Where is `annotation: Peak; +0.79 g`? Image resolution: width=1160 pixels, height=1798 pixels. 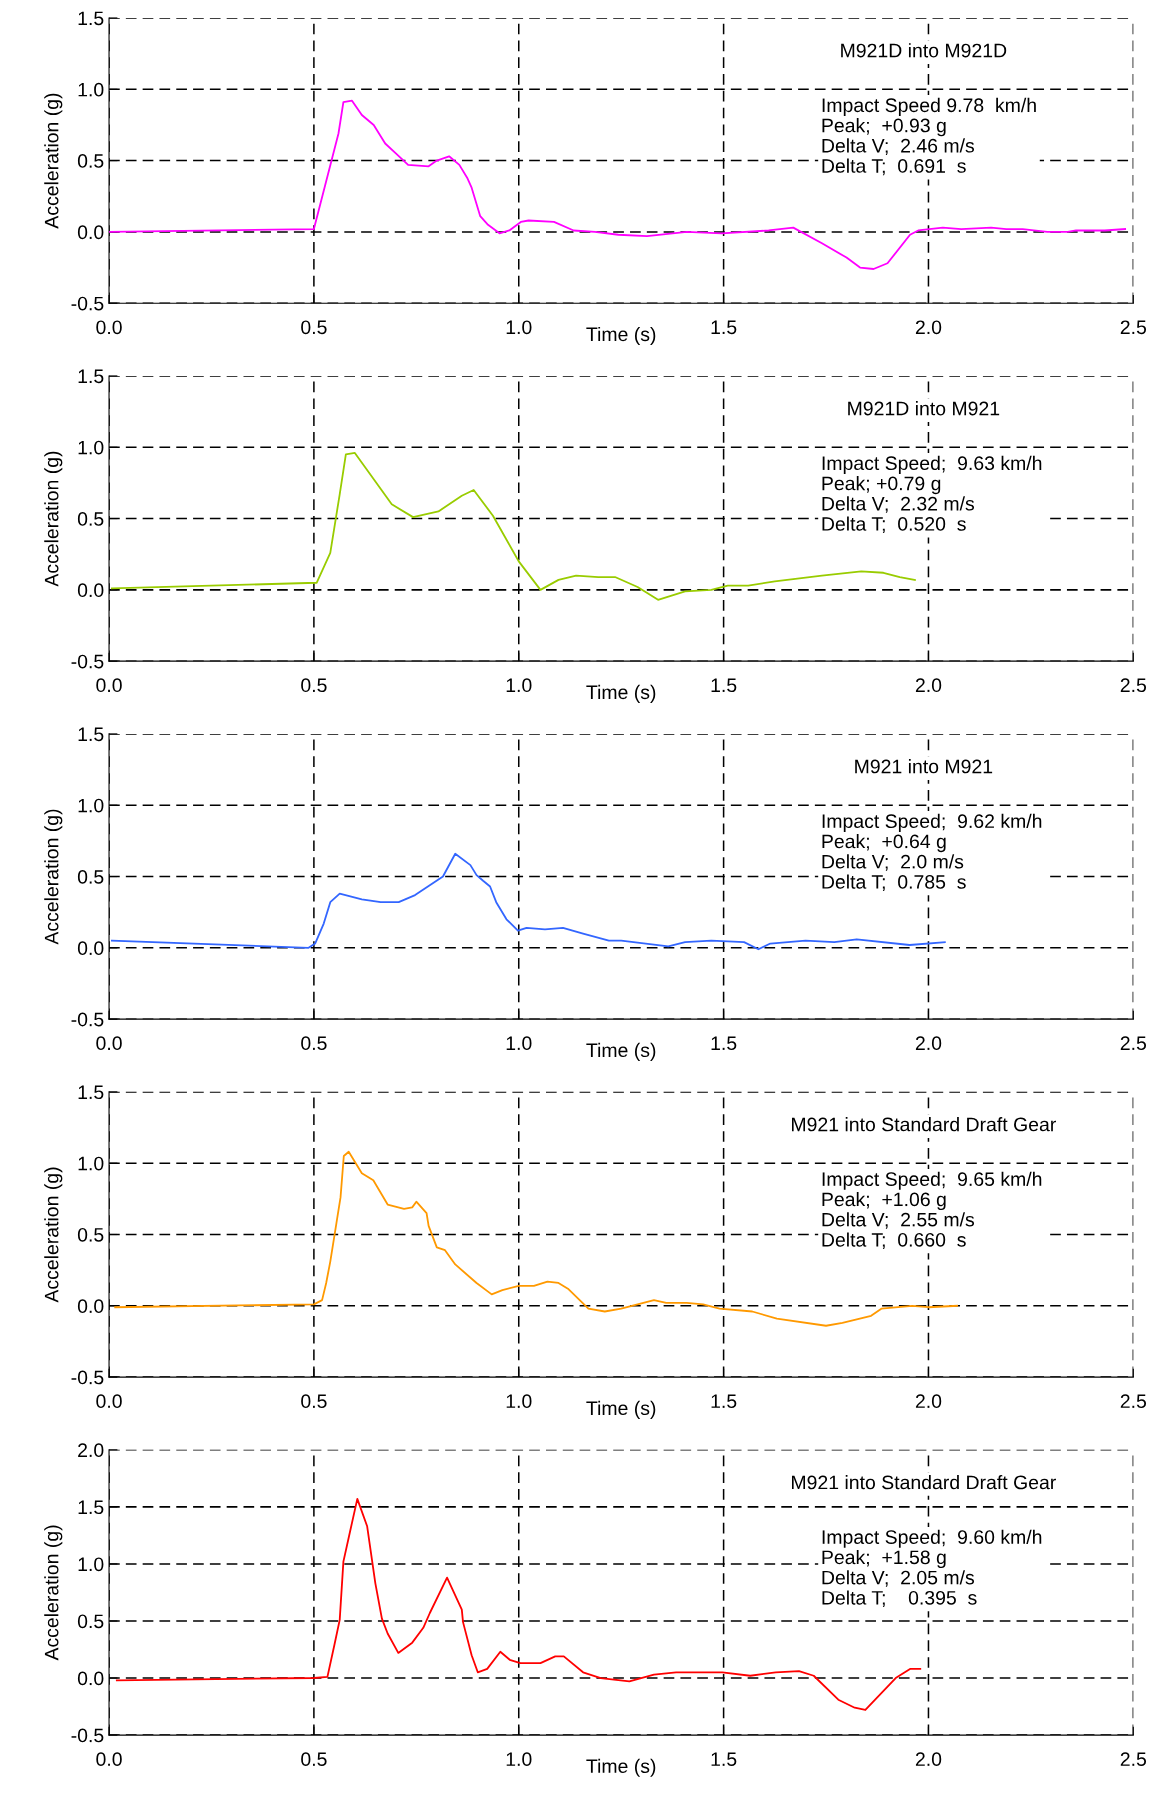
annotation: Peak; +0.79 g is located at coordinates (881, 485).